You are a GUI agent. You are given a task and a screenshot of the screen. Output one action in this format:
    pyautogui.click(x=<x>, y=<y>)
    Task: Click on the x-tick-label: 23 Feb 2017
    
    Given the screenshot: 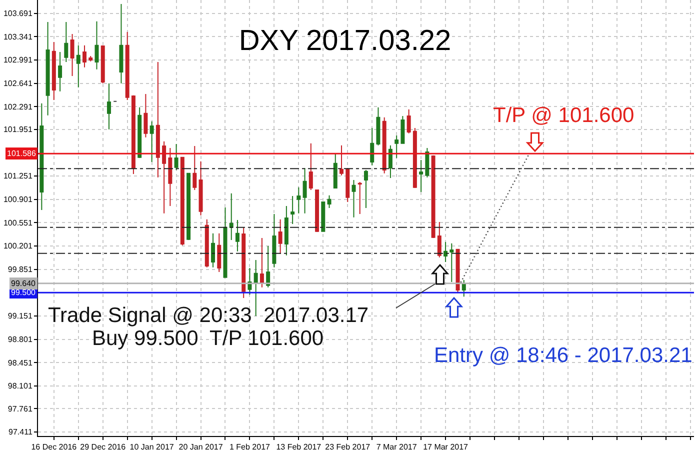 What is the action you would take?
    pyautogui.click(x=348, y=446)
    